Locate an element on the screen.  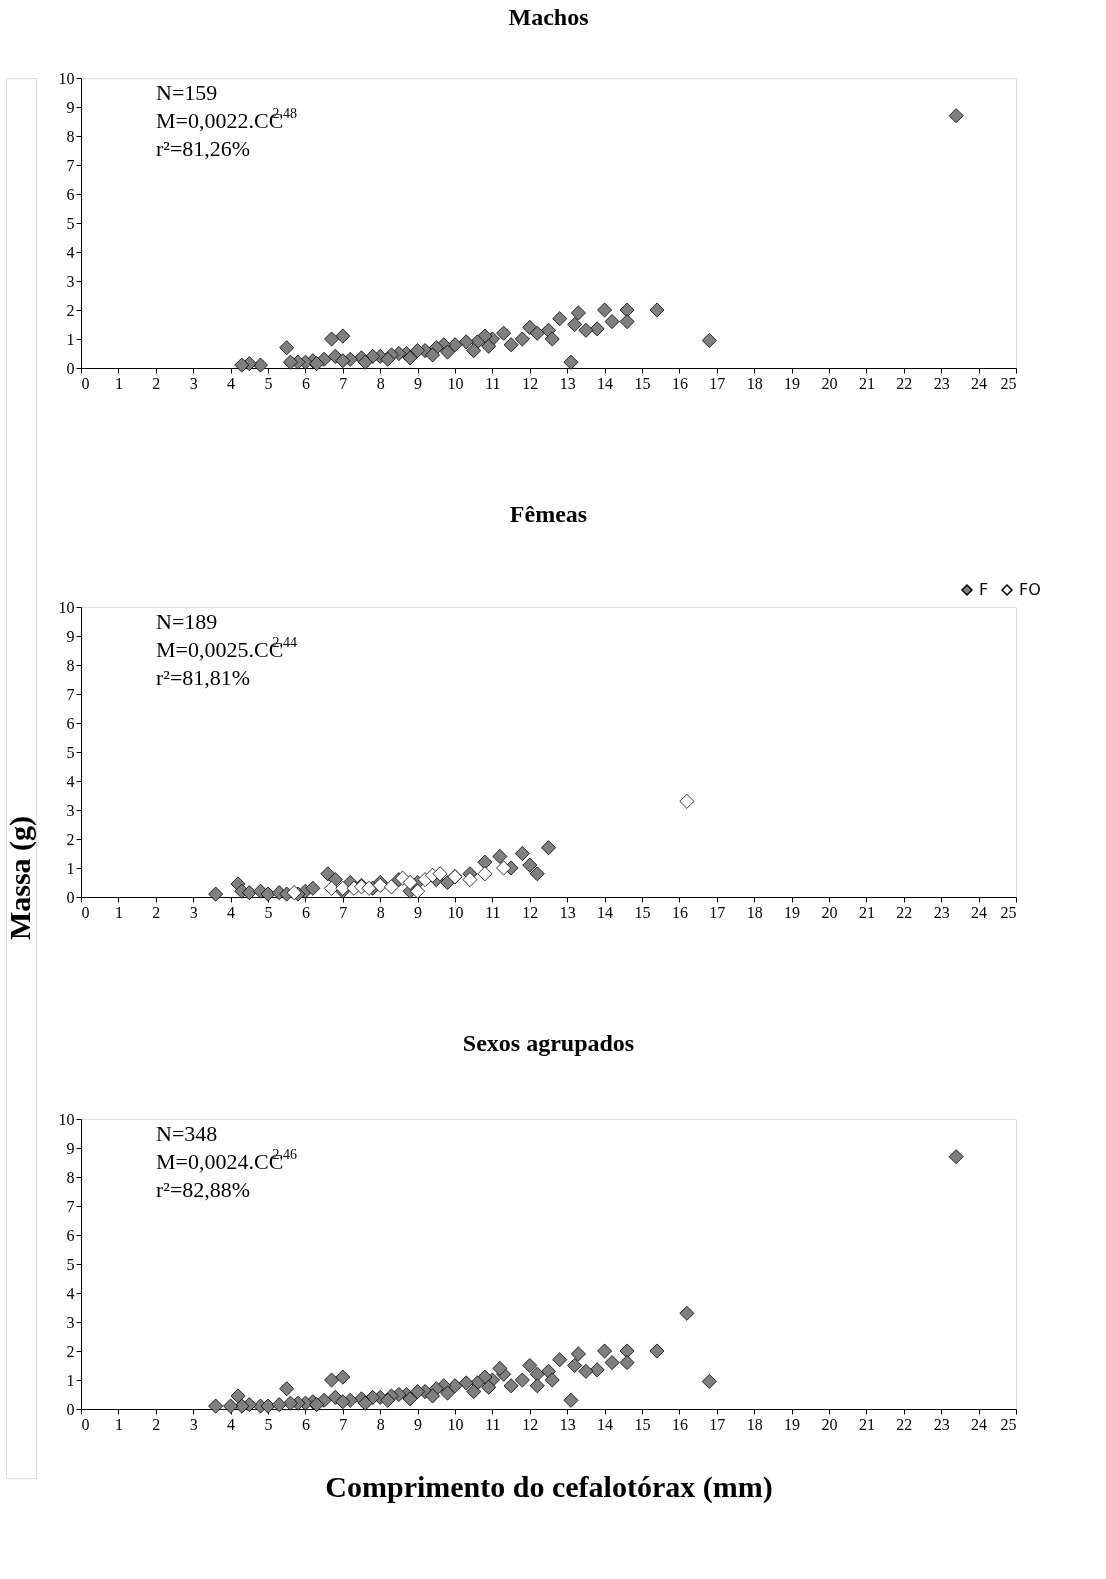
annotation: r²=82,88% is located at coordinates (203, 1189).